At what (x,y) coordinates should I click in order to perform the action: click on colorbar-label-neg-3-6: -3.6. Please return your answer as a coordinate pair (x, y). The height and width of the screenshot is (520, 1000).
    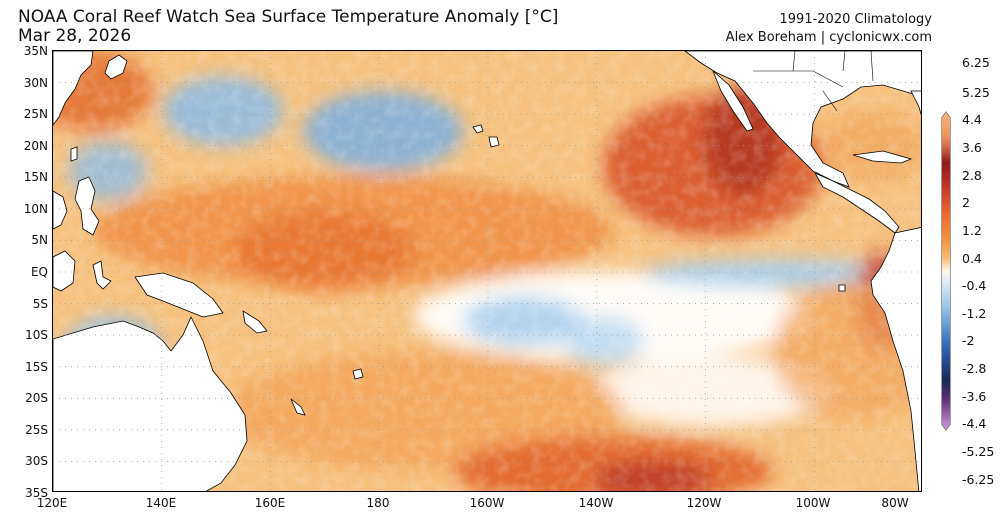
    Looking at the image, I should click on (974, 396).